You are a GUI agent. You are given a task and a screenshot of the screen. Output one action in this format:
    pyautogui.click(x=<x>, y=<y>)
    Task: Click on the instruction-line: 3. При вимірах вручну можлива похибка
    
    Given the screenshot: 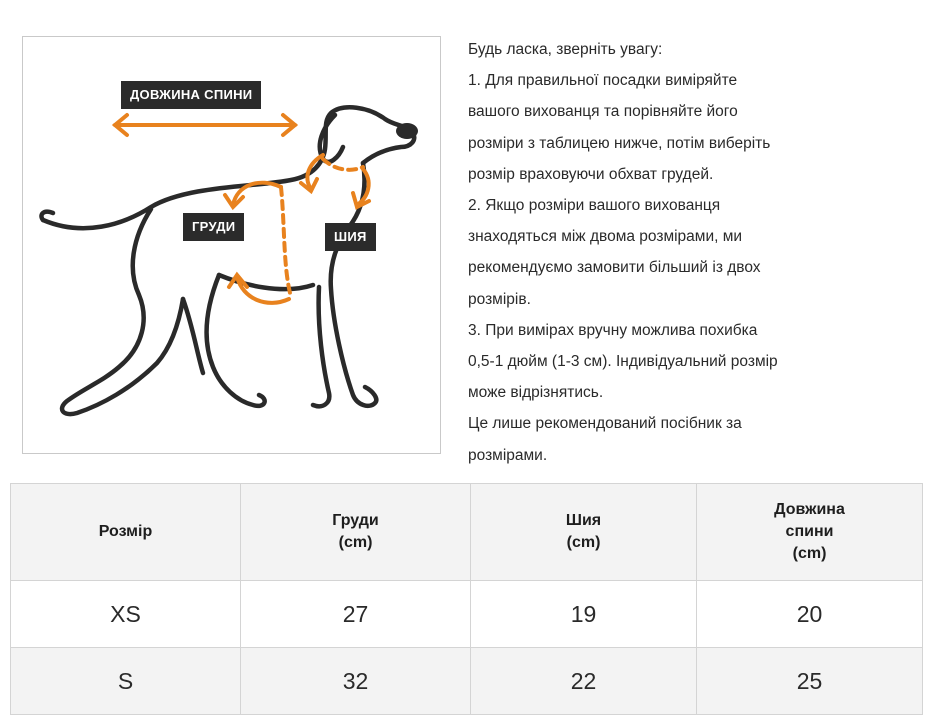 What is the action you would take?
    pyautogui.click(x=613, y=330)
    